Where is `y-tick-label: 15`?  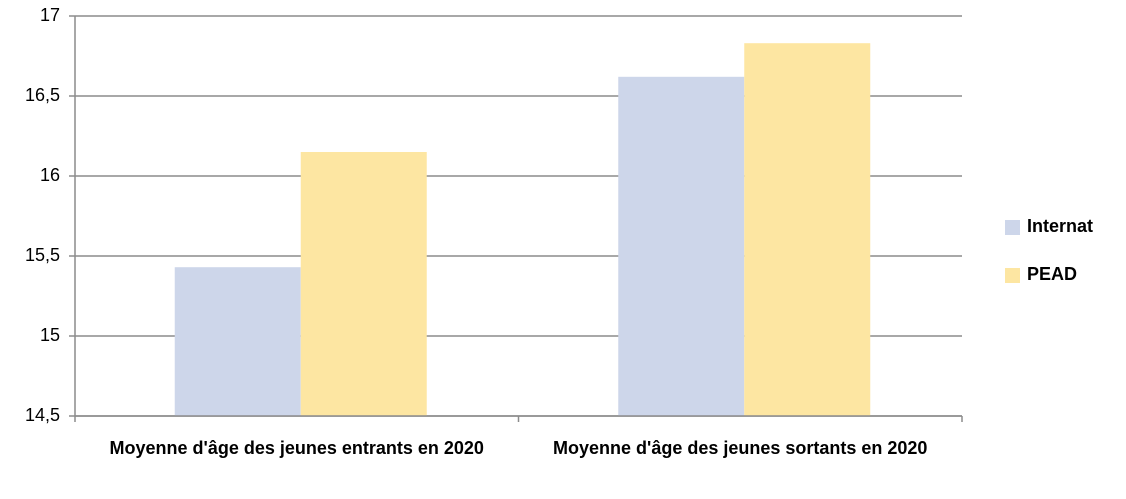
y-tick-label: 15 is located at coordinates (50, 335).